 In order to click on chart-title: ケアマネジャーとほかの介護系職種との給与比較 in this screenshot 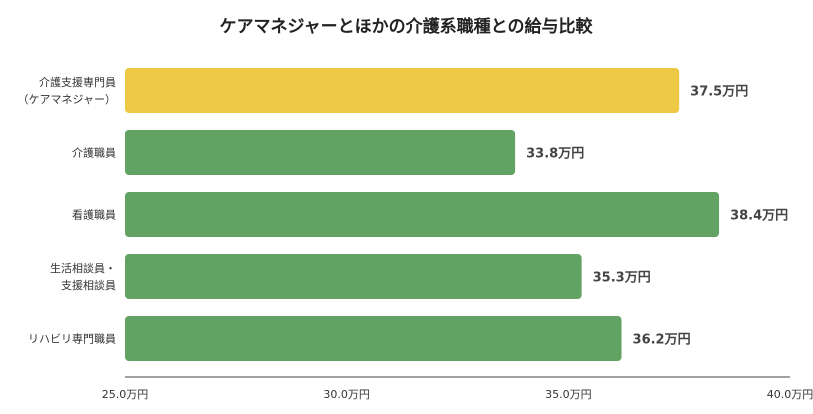, I will do `click(407, 26)`.